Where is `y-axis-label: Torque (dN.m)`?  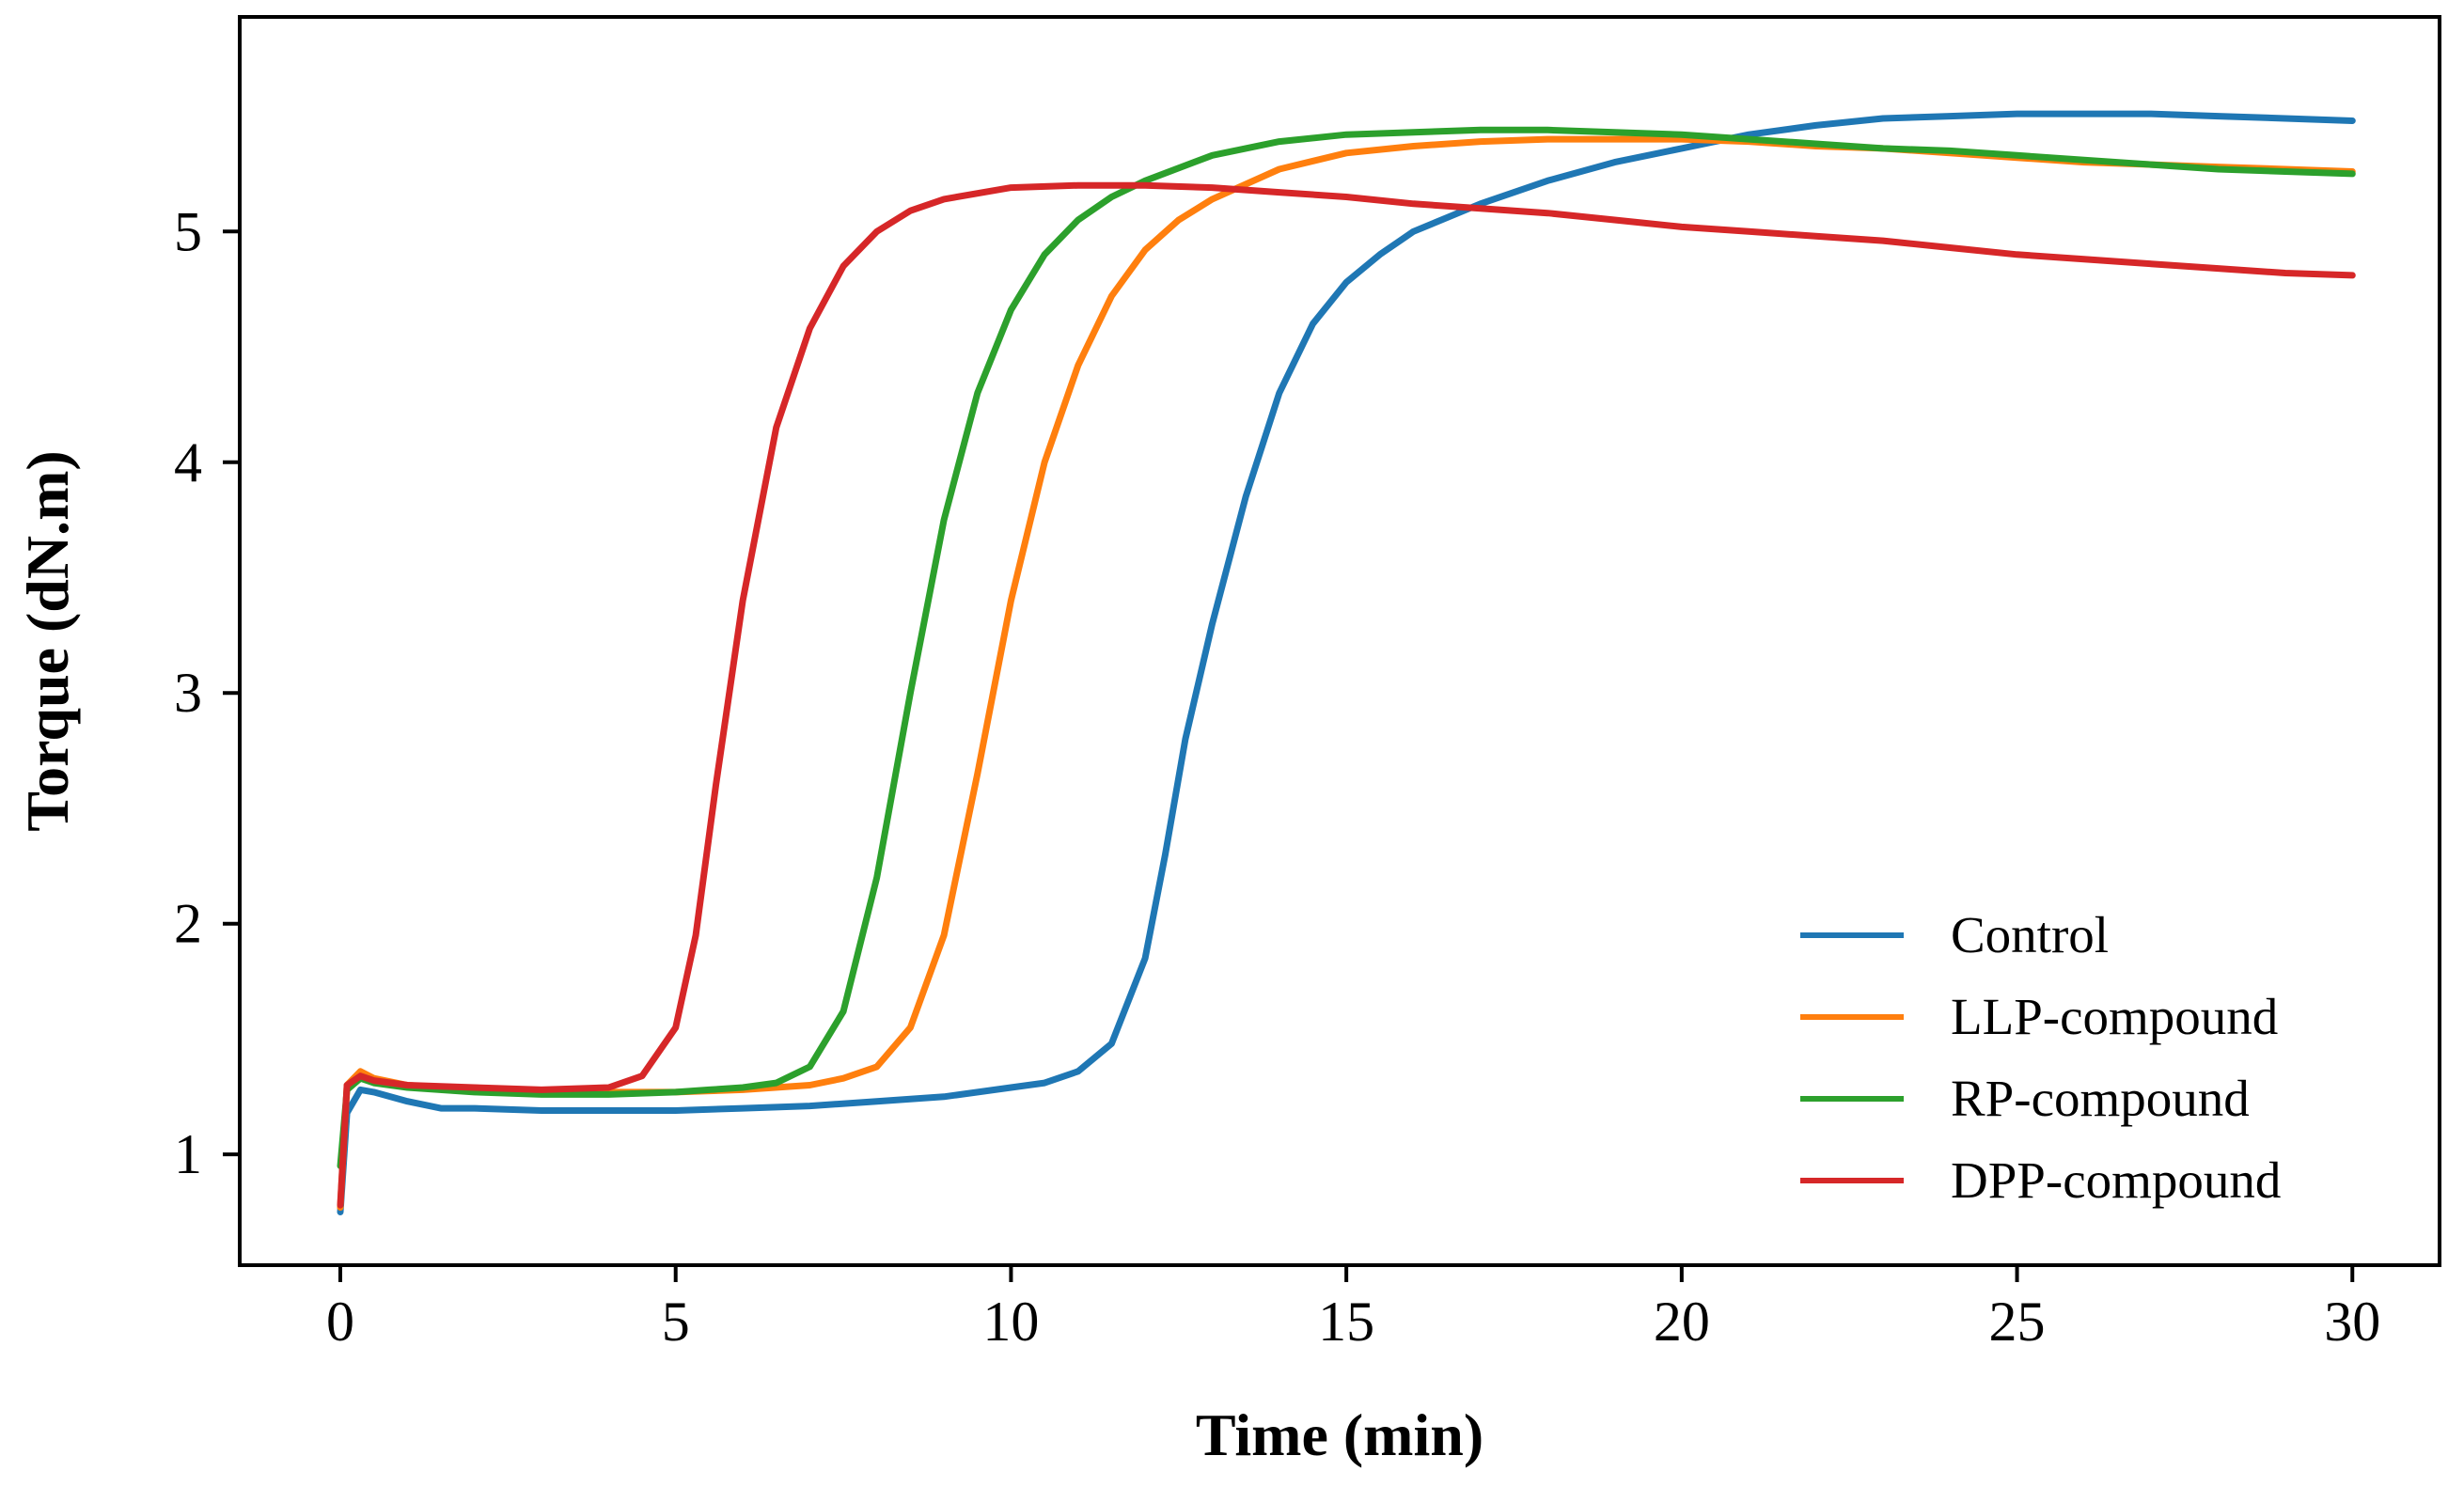 y-axis-label: Torque (dN.m) is located at coordinates (48, 640).